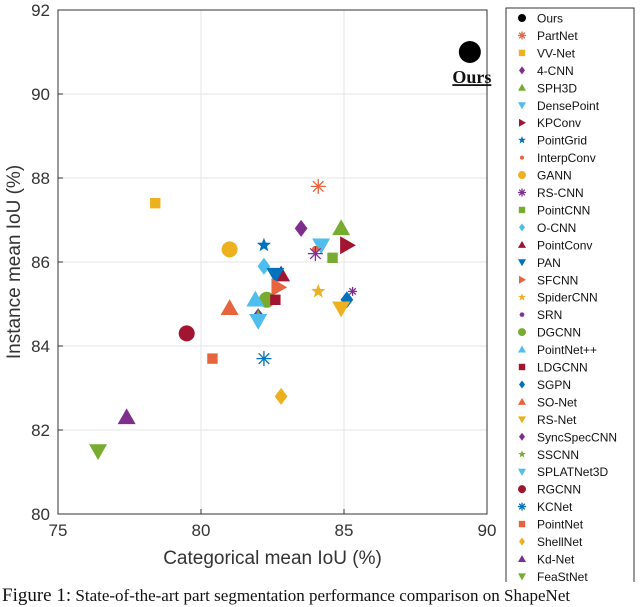  I want to click on y-tick-label: 90, so click(40, 94).